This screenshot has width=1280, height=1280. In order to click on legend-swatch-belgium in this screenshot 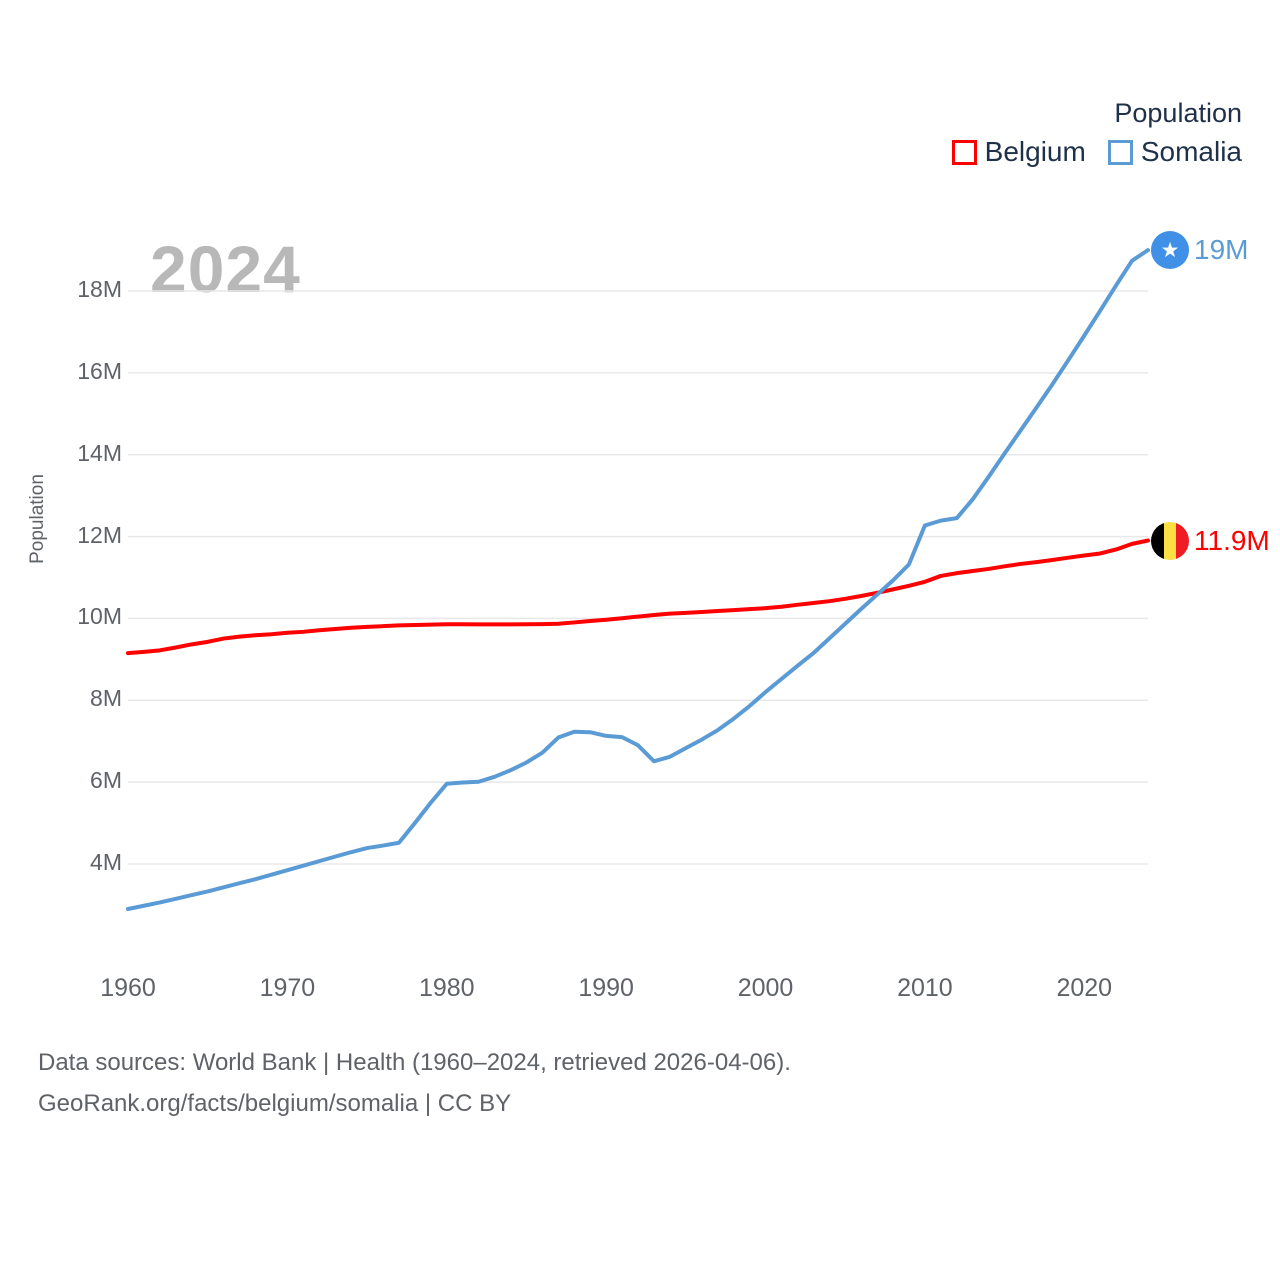, I will do `click(964, 152)`.